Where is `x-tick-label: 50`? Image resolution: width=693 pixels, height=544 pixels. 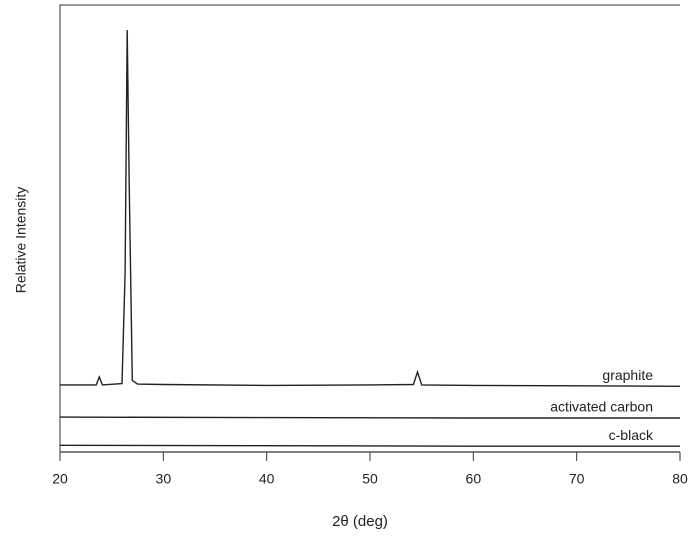 x-tick-label: 50 is located at coordinates (370, 479).